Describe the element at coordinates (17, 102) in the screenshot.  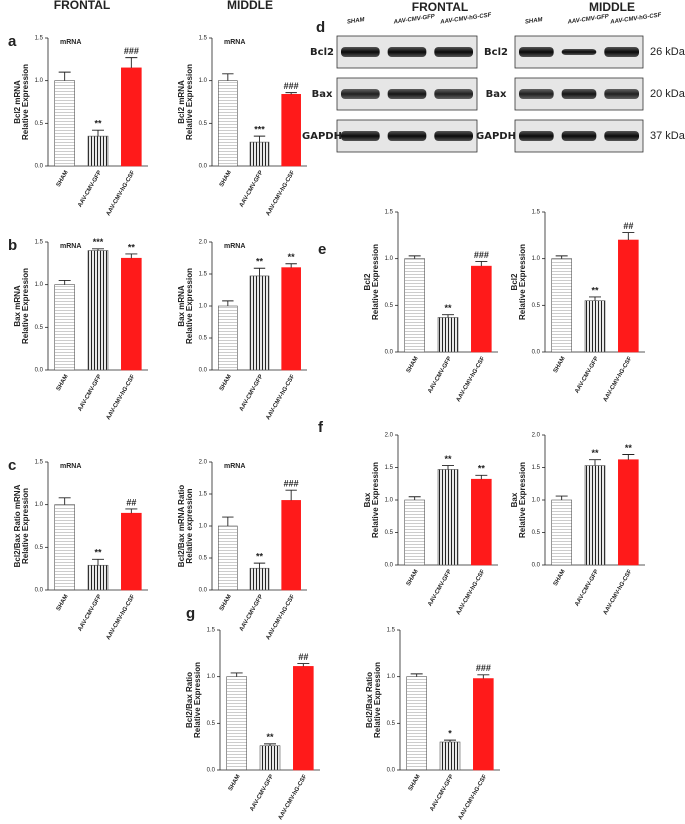
I see `y-axis-label: Bcl2 mRNA` at that location.